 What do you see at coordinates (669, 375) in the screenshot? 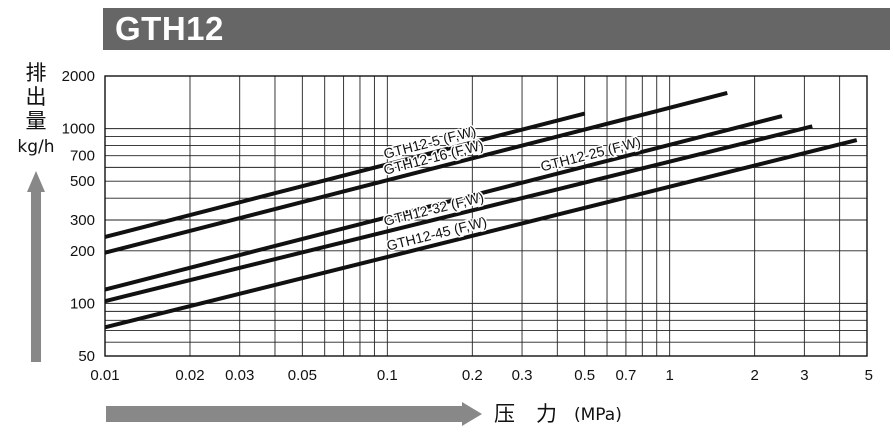
I see `x-tick-label: 1` at bounding box center [669, 375].